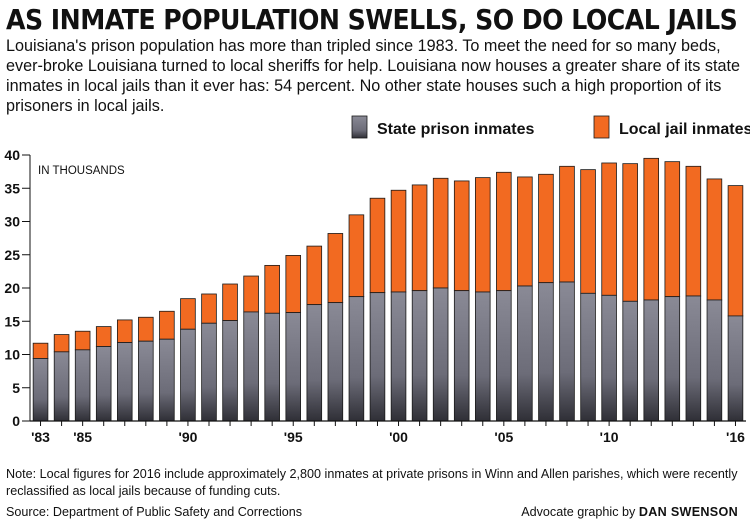  I want to click on x-tick-label: '00, so click(398, 437).